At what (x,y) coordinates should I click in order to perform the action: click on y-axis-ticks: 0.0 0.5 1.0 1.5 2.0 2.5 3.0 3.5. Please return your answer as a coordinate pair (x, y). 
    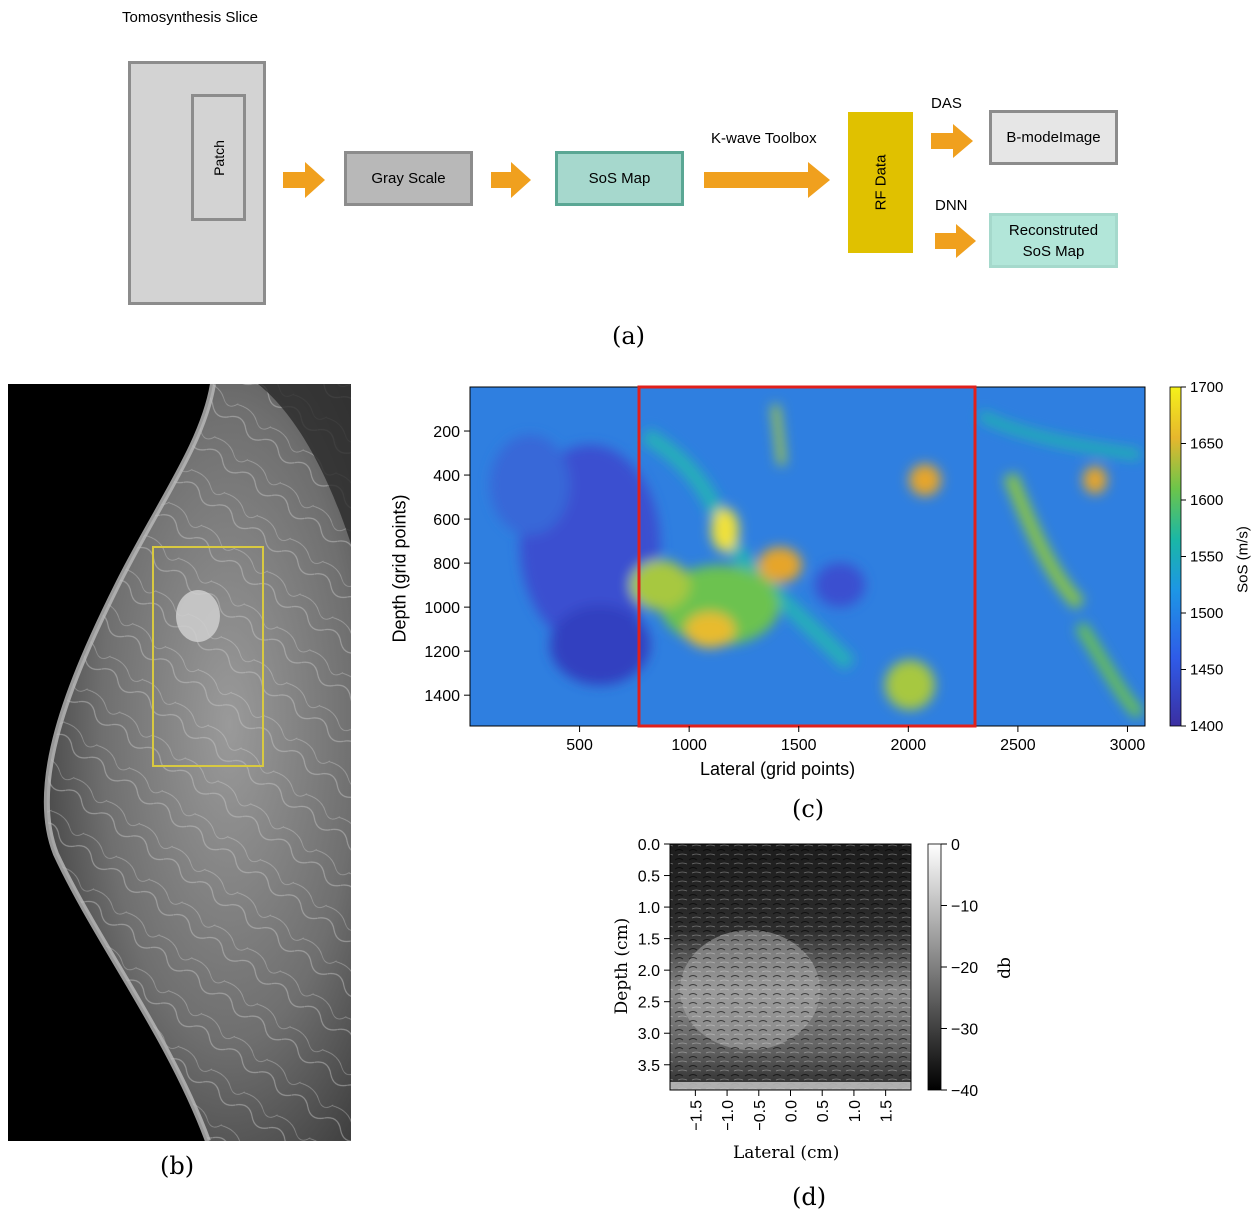
    Looking at the image, I should click on (654, 956).